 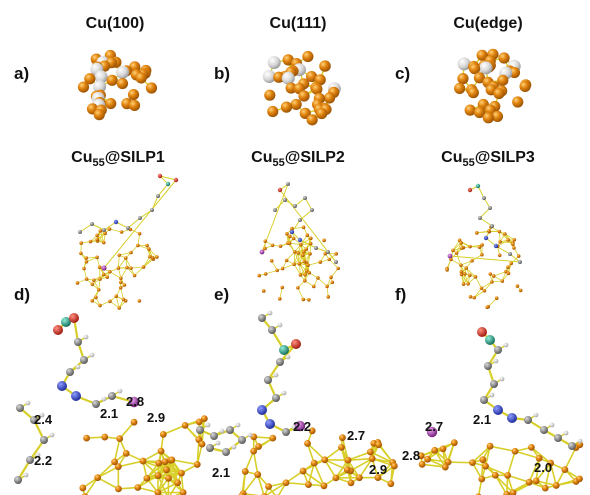 What do you see at coordinates (156, 417) in the screenshot?
I see `distance-label-d-4: 2.9` at bounding box center [156, 417].